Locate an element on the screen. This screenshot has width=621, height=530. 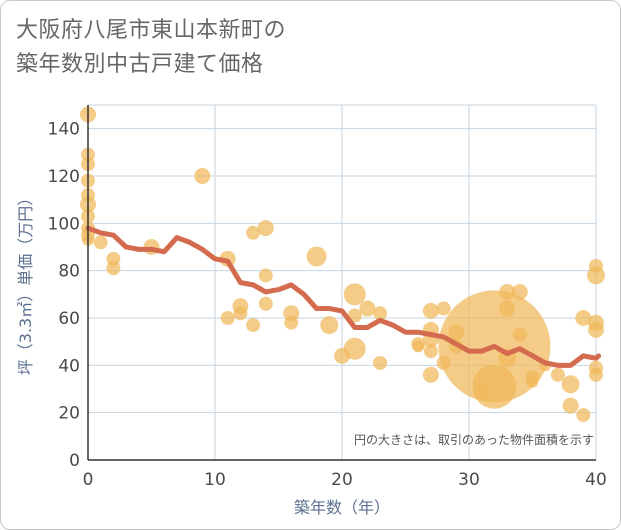
y-tick-label: 40 is located at coordinates (69, 366).